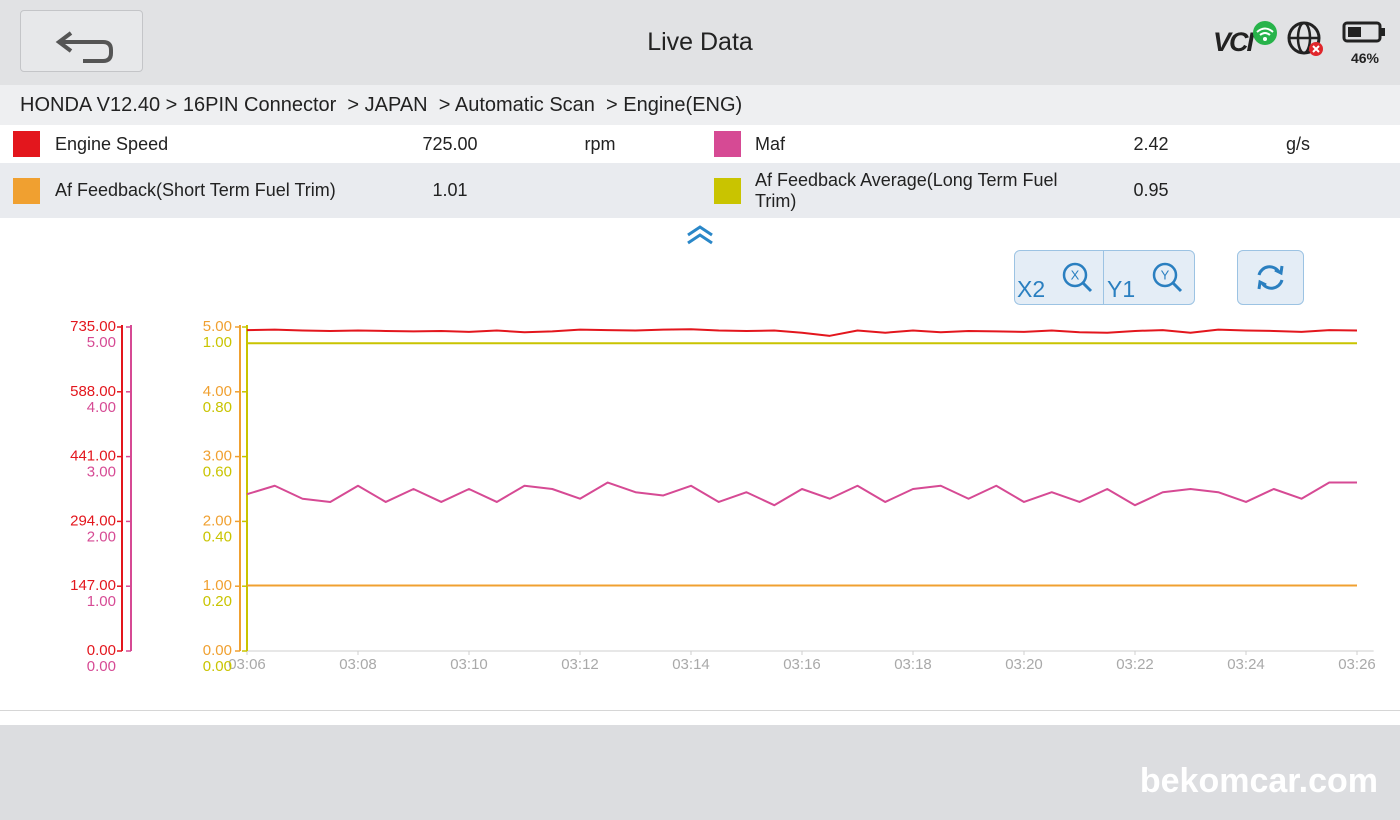 Image resolution: width=1400 pixels, height=820 pixels. Describe the element at coordinates (802, 664) in the screenshot. I see `x-tick-label: 03:16` at that location.